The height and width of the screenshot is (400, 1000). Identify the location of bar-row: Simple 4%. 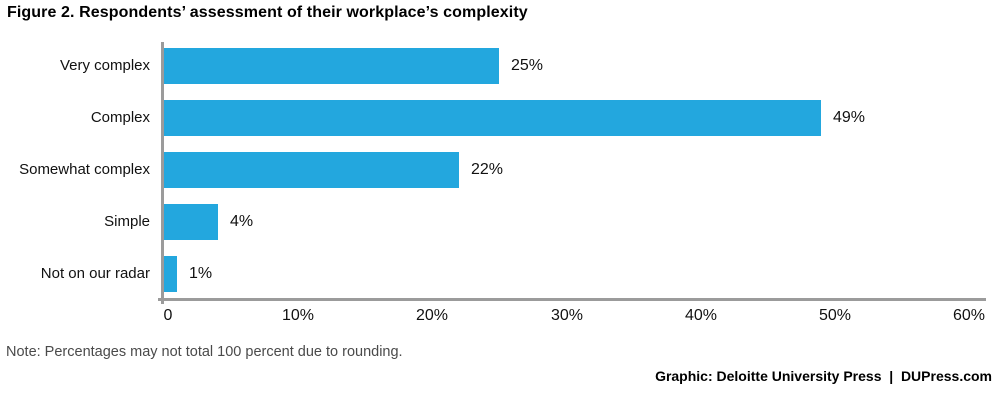
(500, 222).